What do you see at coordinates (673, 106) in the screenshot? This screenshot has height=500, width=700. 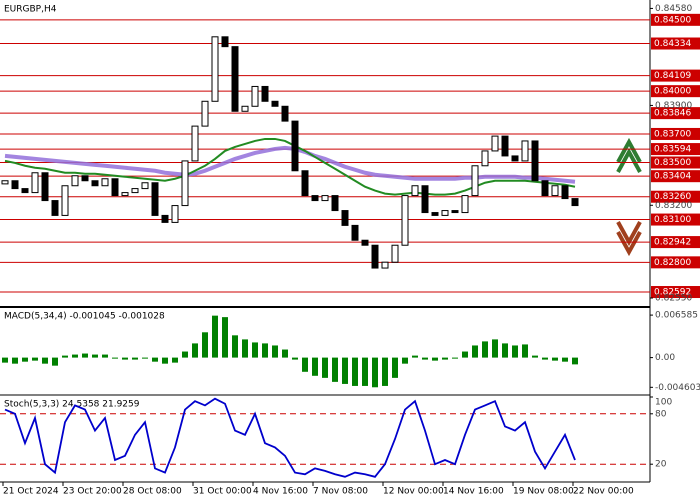 I see `y-tick-label: 0.83900` at bounding box center [673, 106].